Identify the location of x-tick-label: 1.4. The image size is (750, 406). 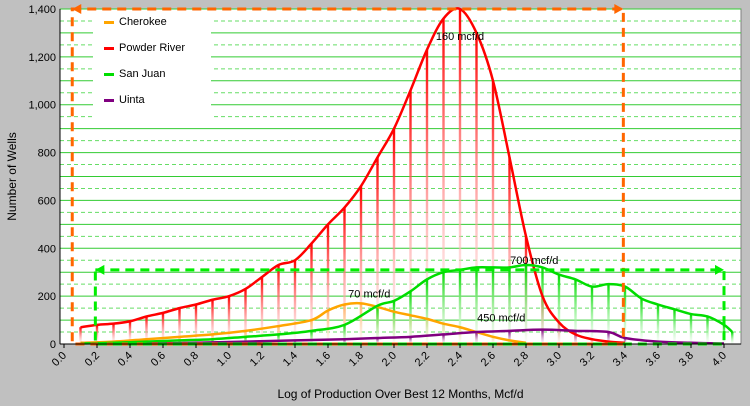
(290, 359).